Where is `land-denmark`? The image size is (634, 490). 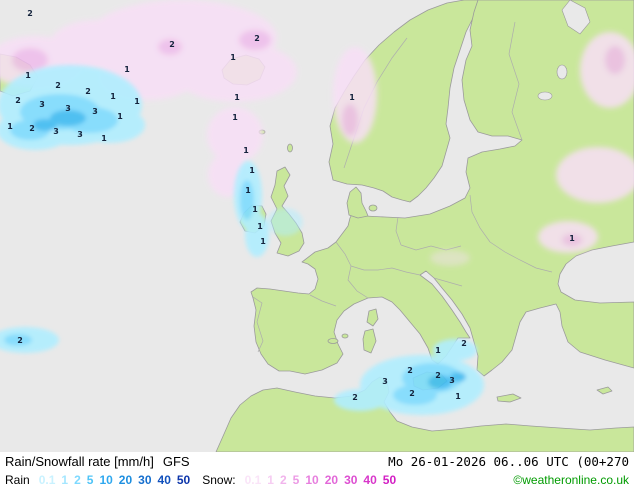
land-denmark is located at coordinates (357, 202).